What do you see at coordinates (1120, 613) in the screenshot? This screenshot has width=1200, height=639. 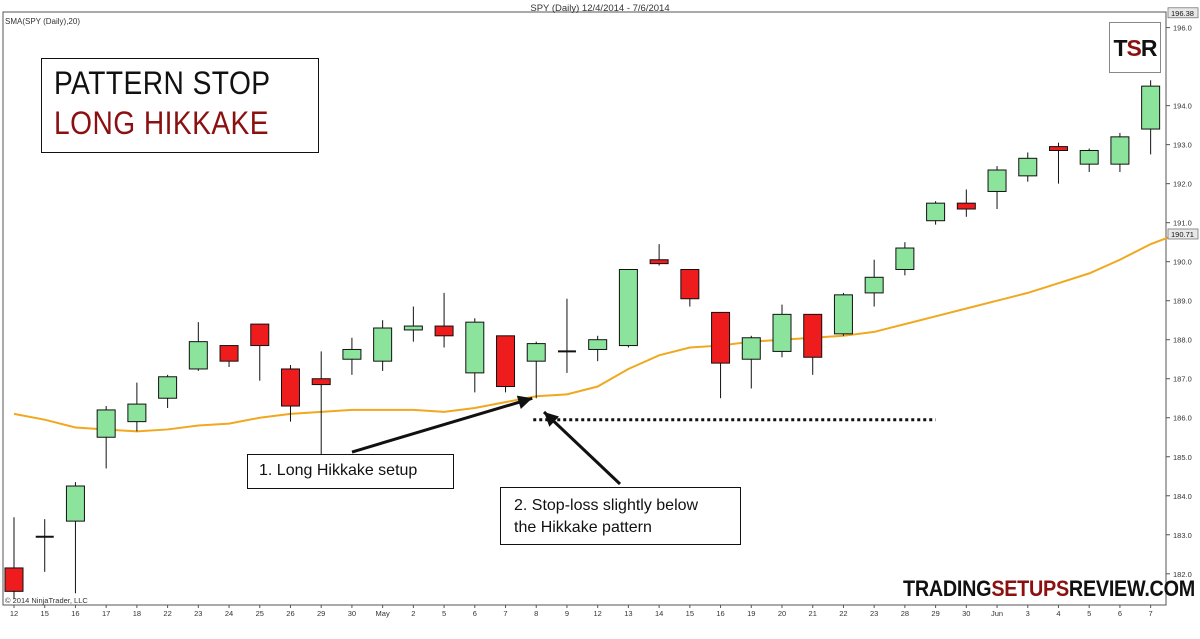 I see `x-tick-label: 6` at bounding box center [1120, 613].